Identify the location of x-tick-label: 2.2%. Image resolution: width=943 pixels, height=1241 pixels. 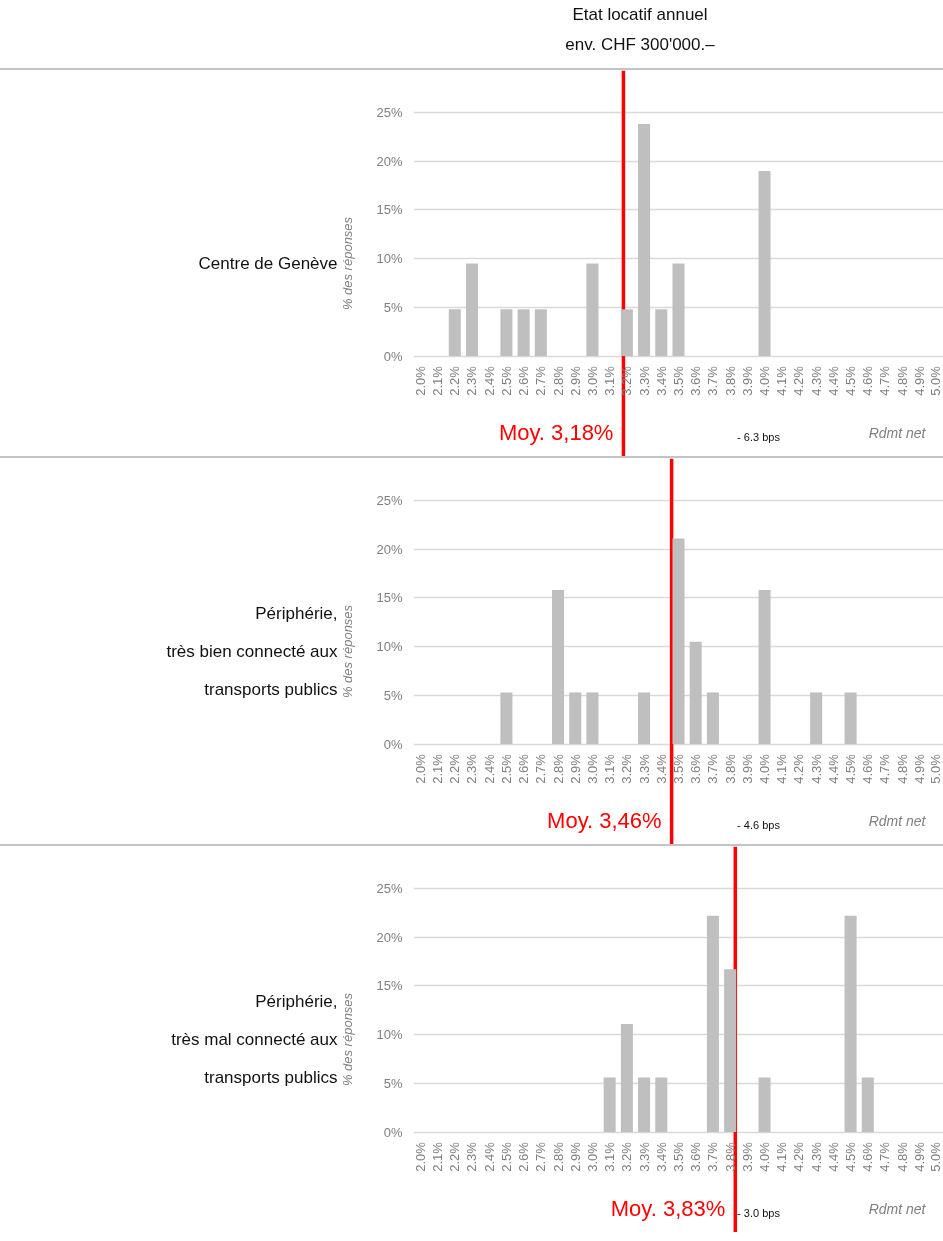
(455, 380).